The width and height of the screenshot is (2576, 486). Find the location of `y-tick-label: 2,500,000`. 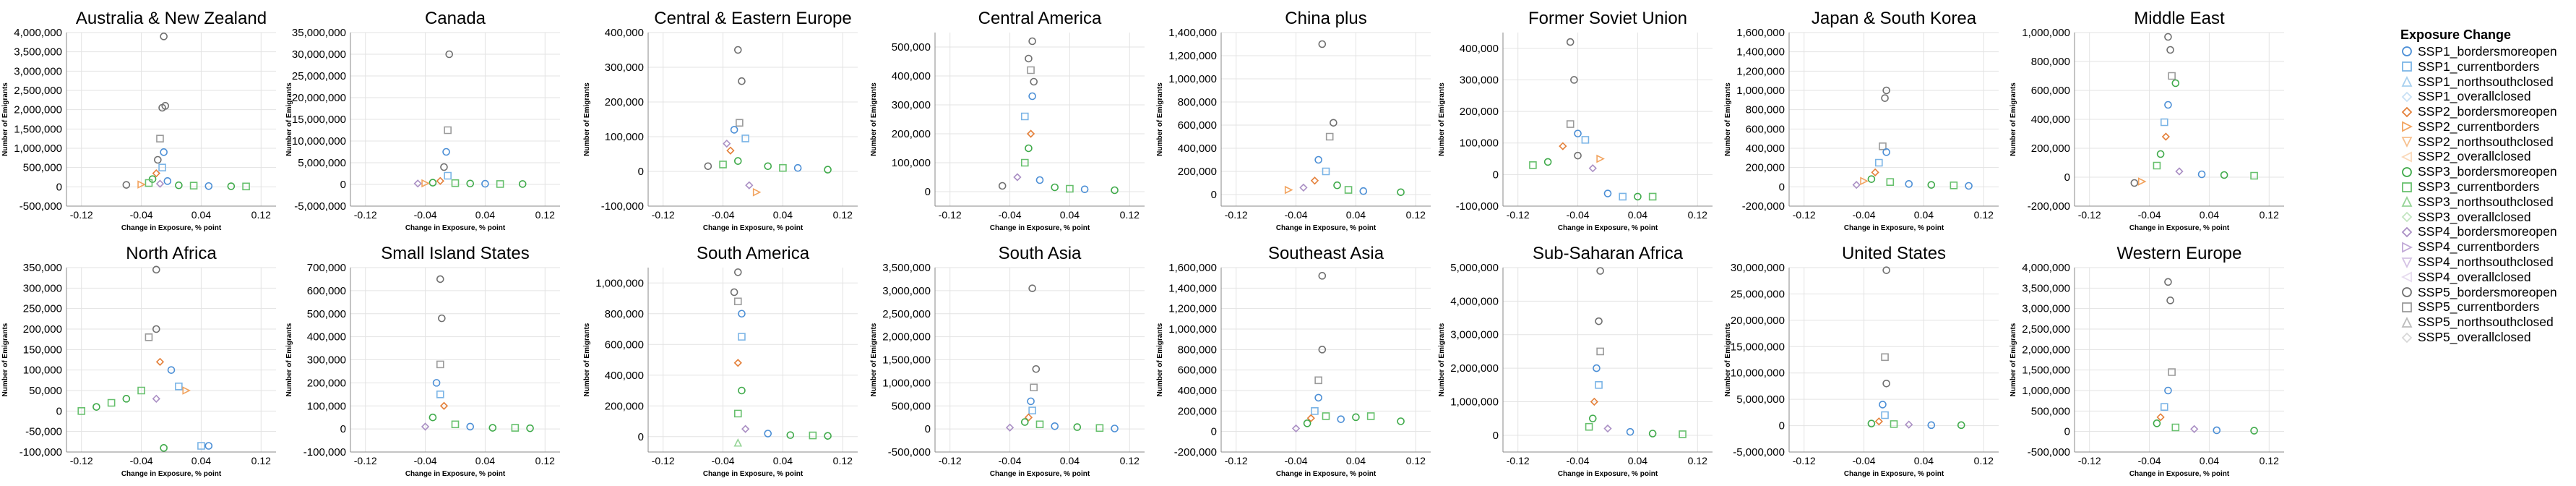

y-tick-label: 2,500,000 is located at coordinates (38, 91).